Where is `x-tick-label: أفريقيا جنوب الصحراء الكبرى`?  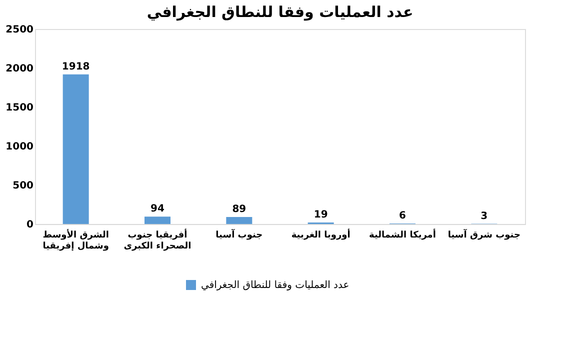
x-tick-label: أفريقيا جنوب الصحراء الكبرى is located at coordinates (158, 240).